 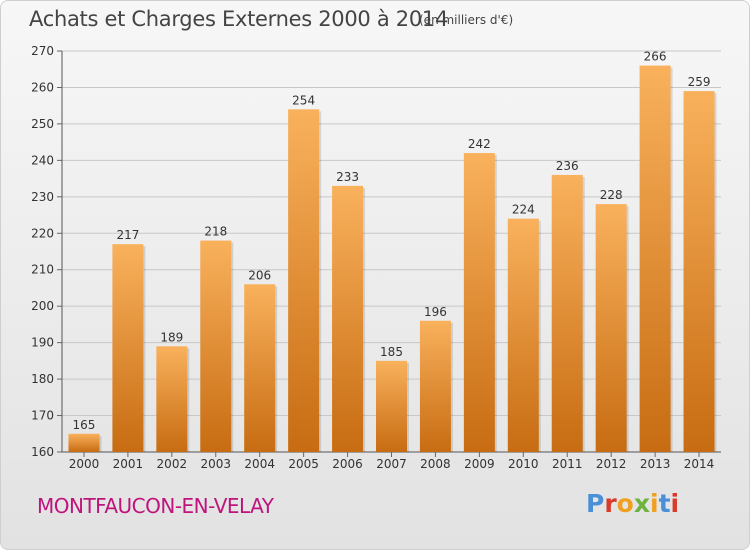 I want to click on logo-letter: r, so click(x=610, y=503).